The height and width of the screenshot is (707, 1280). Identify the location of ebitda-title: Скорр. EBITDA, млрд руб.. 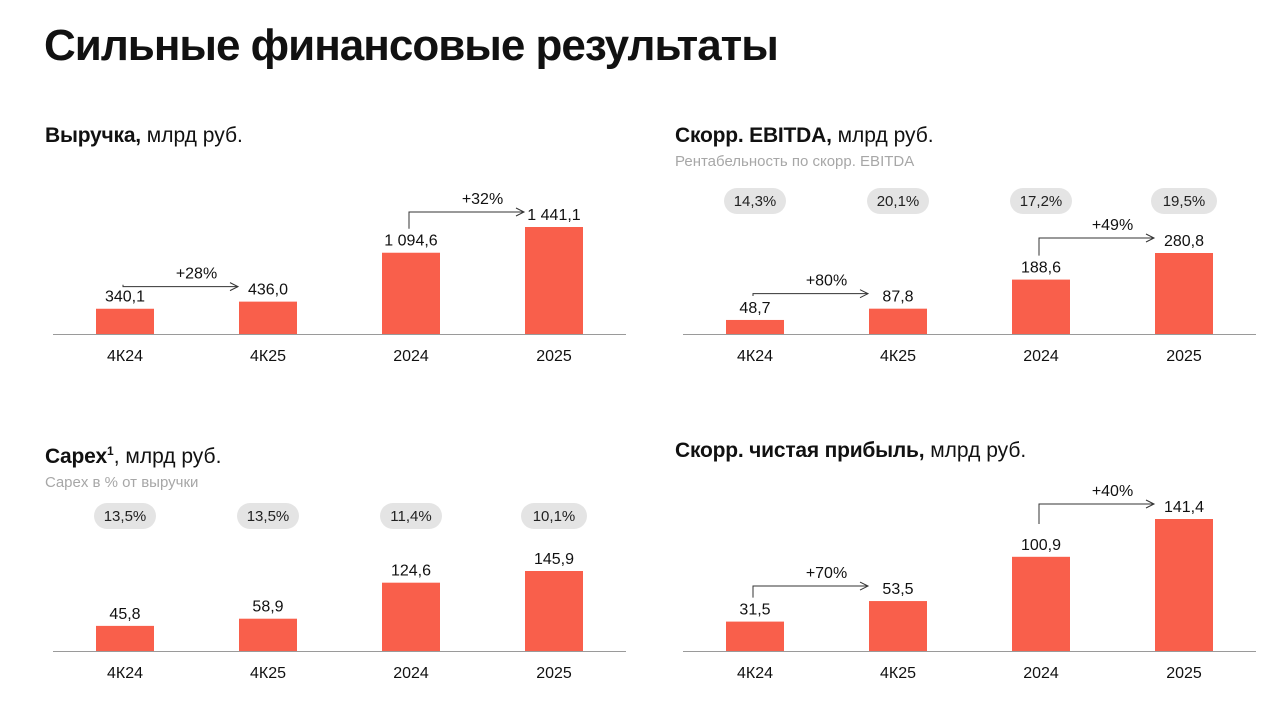
(804, 136).